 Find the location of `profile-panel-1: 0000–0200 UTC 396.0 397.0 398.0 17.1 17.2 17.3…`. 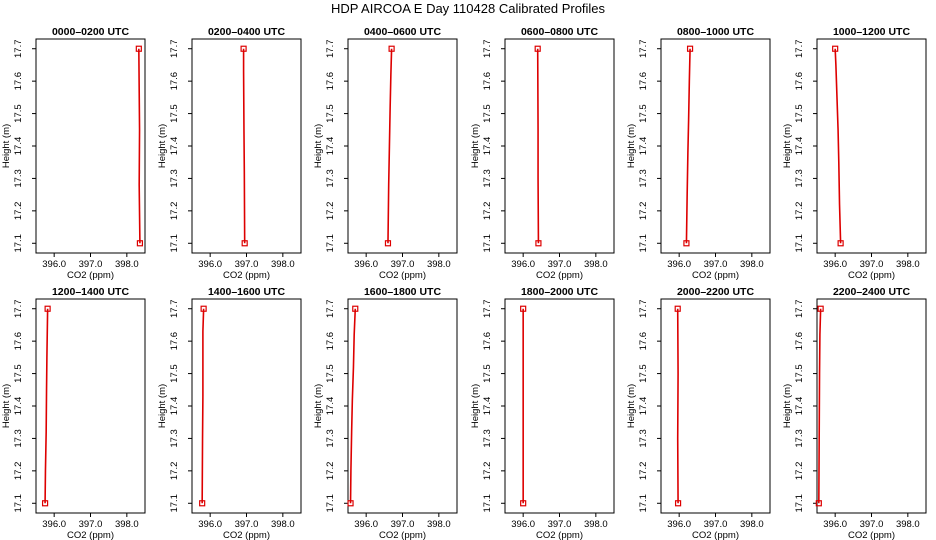

profile-panel-1: 0000–0200 UTC 396.0 397.0 398.0 17.1 17.2 17.3… is located at coordinates (73, 153).